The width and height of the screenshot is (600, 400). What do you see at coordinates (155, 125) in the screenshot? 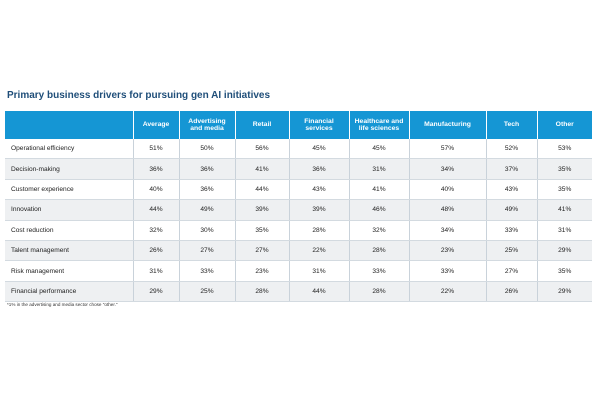
I see `column-header: Average` at bounding box center [155, 125].